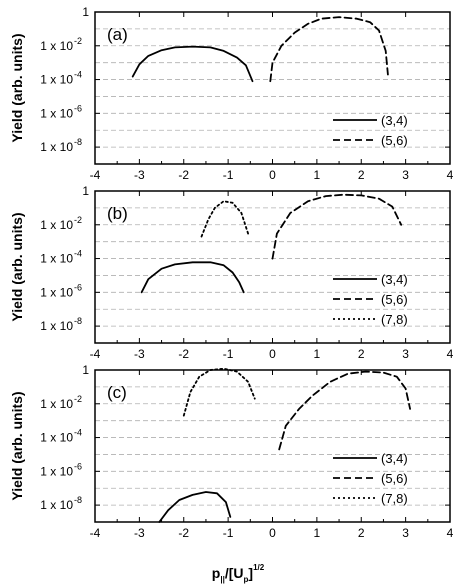 This screenshot has height=586, width=455. Describe the element at coordinates (216, 573) in the screenshot. I see `x-axis-title-main: p` at that location.